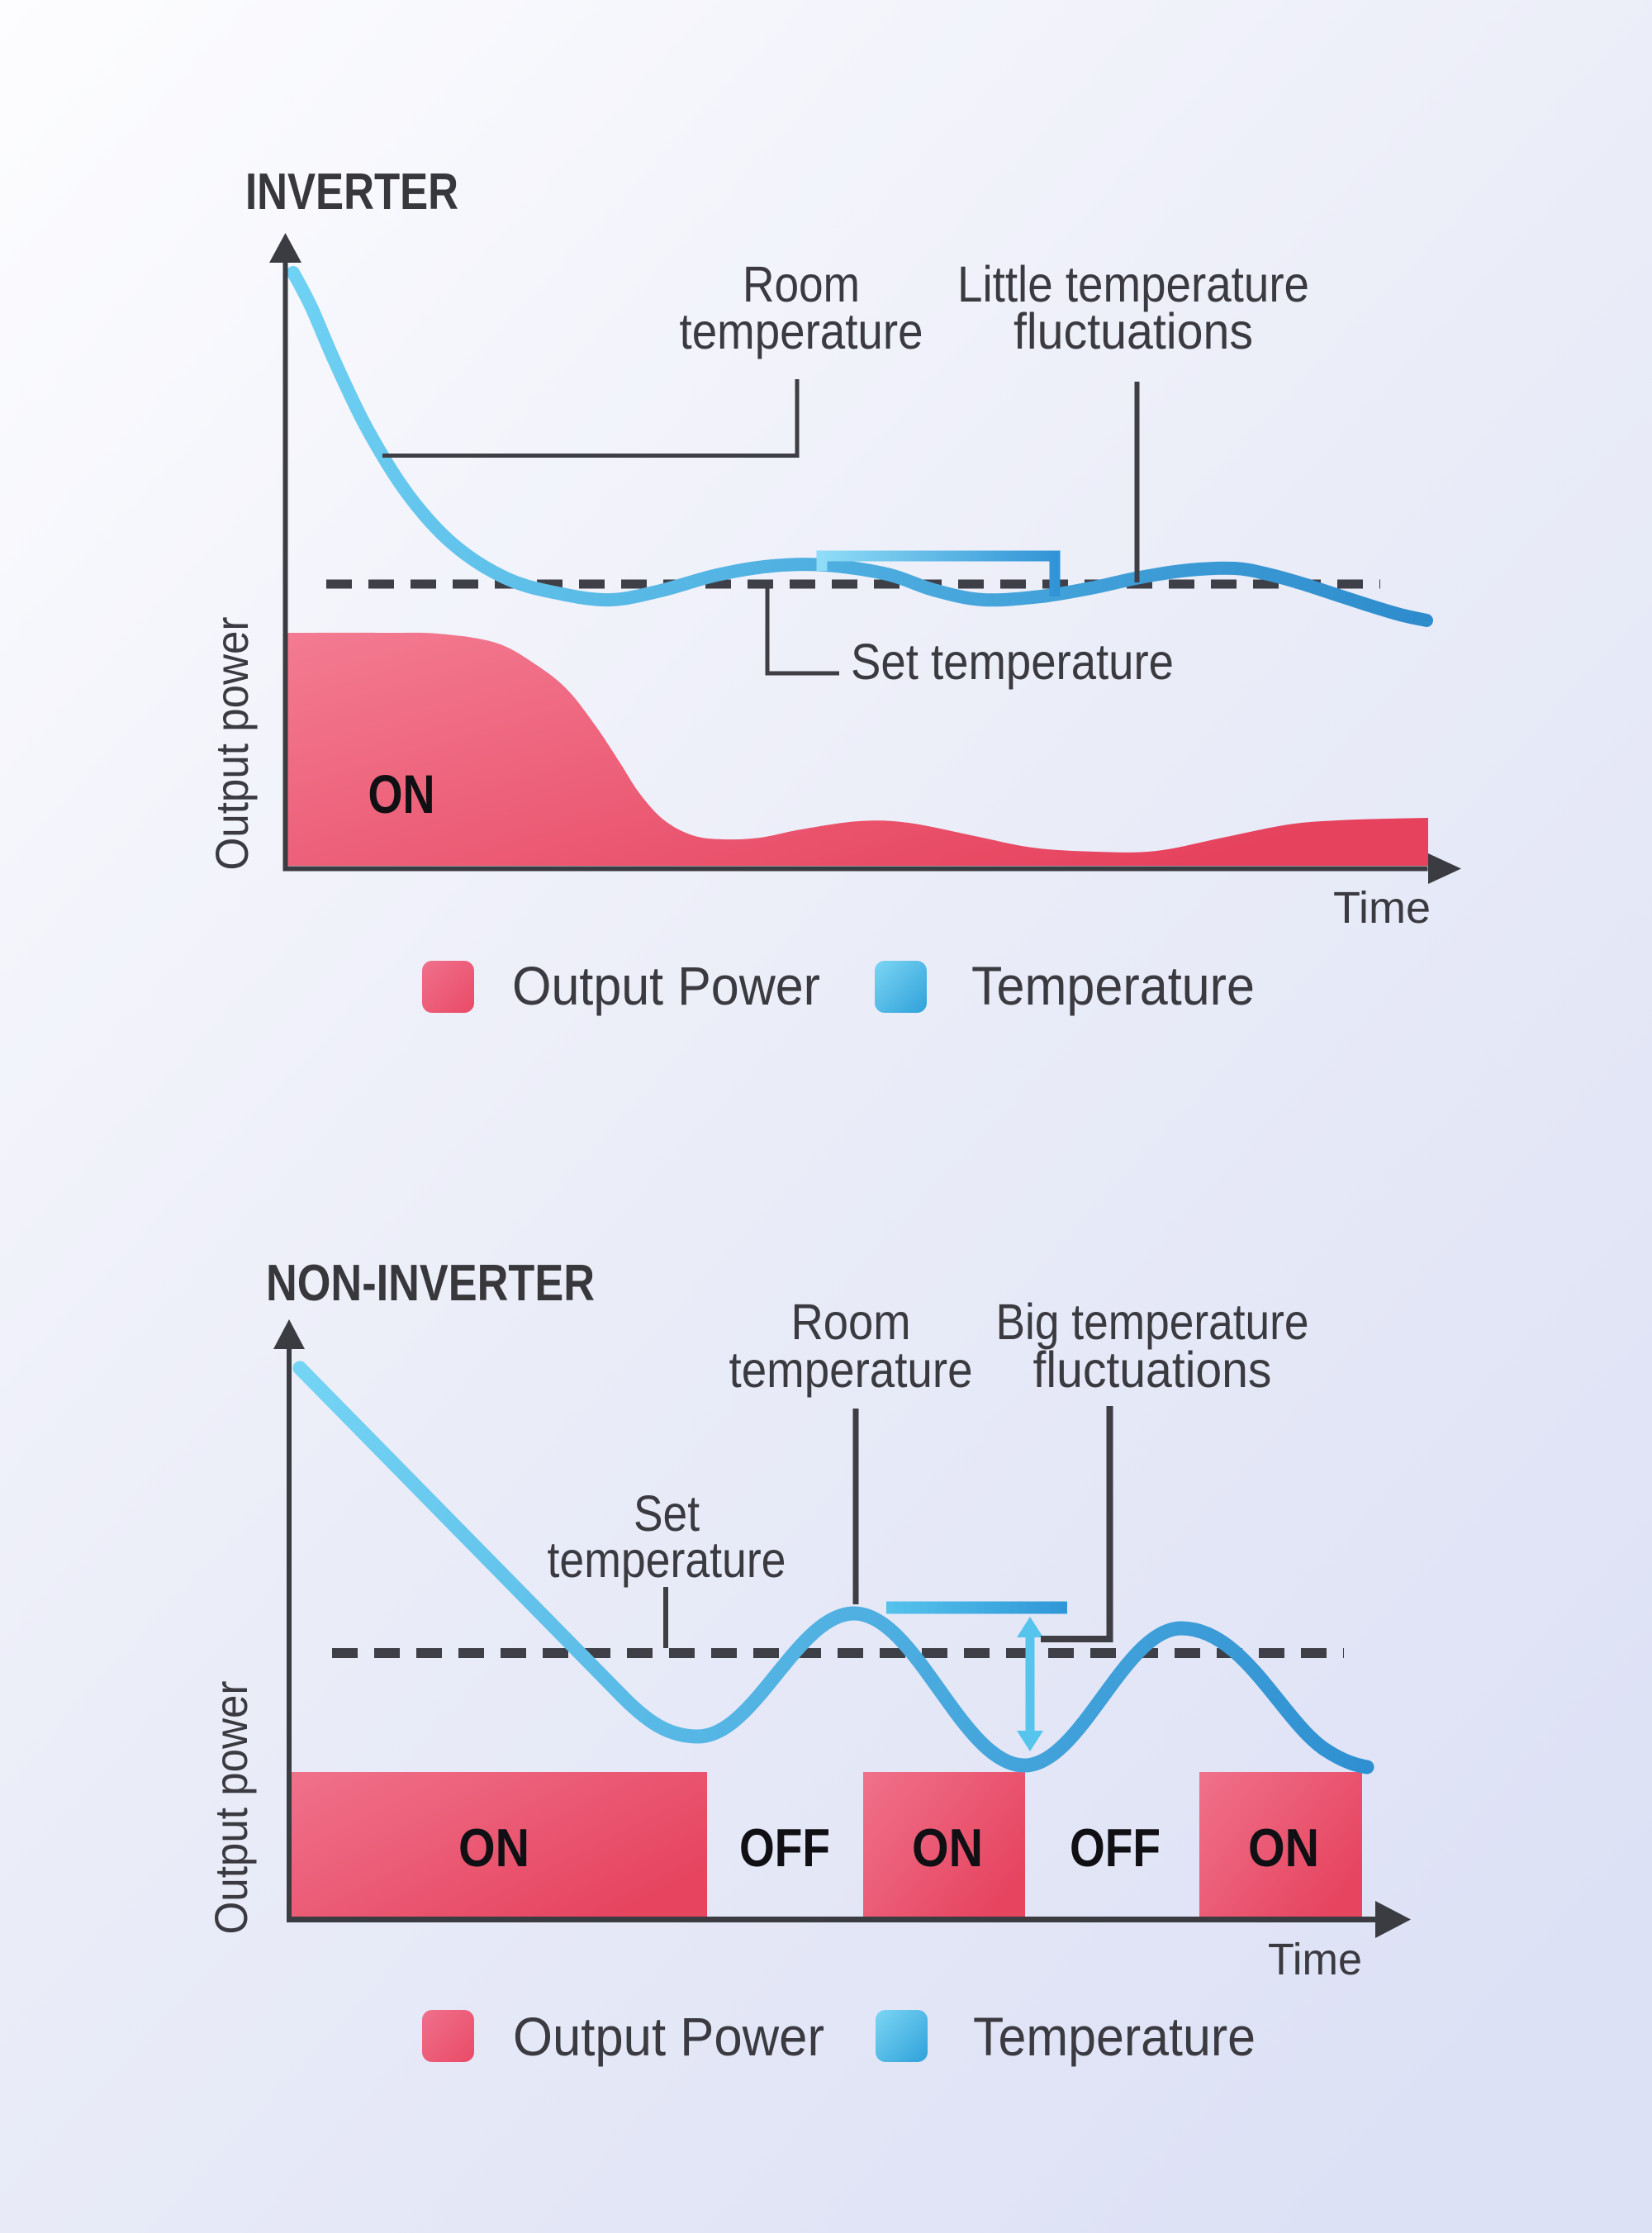 Image resolution: width=1652 pixels, height=2233 pixels. I want to click on svg-text: Set temperature, so click(1012, 662).